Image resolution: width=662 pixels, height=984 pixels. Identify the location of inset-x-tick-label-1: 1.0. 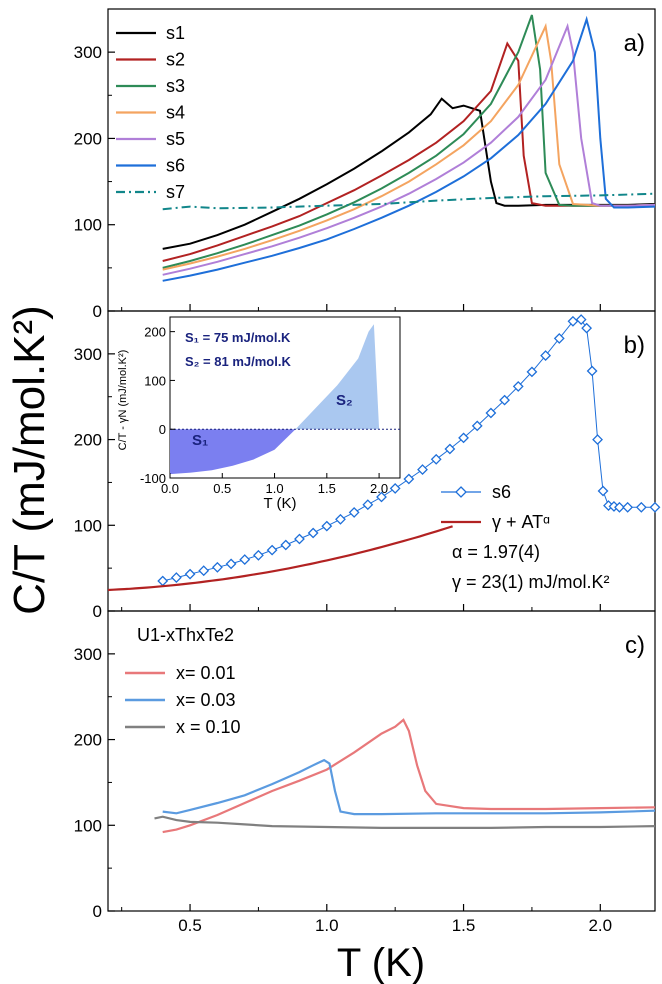
(275, 488).